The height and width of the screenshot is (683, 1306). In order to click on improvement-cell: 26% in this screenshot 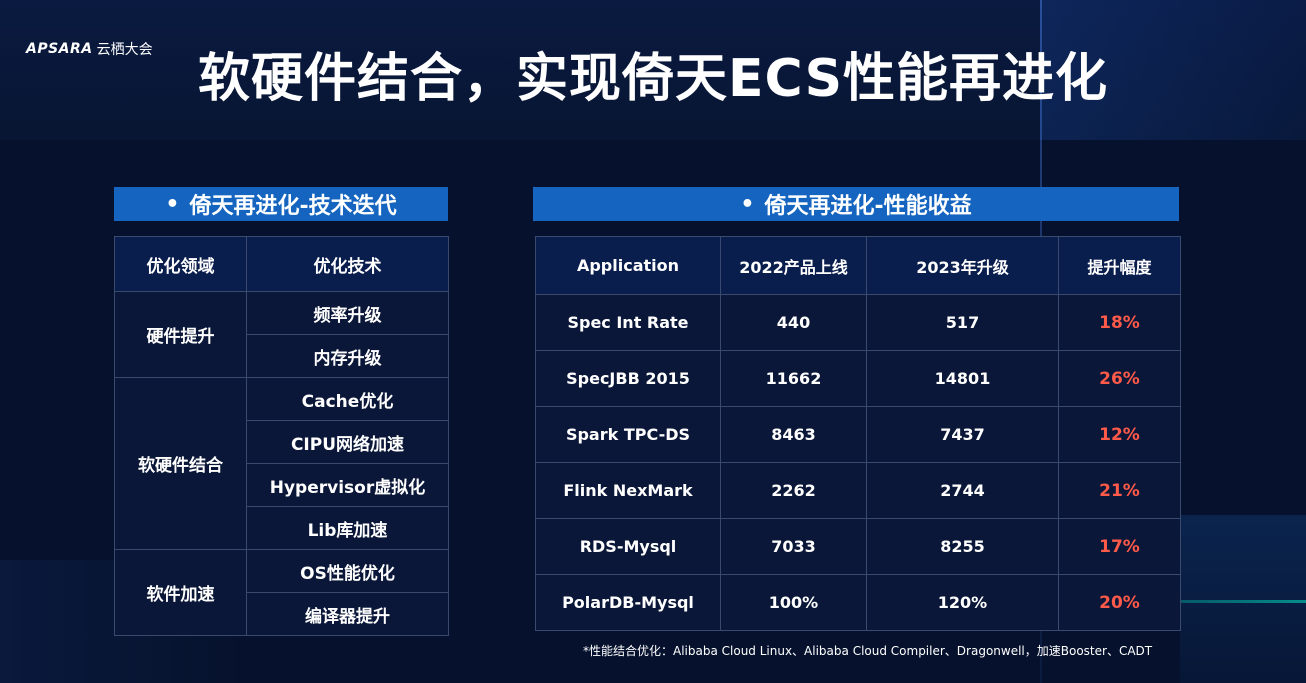, I will do `click(1119, 378)`.